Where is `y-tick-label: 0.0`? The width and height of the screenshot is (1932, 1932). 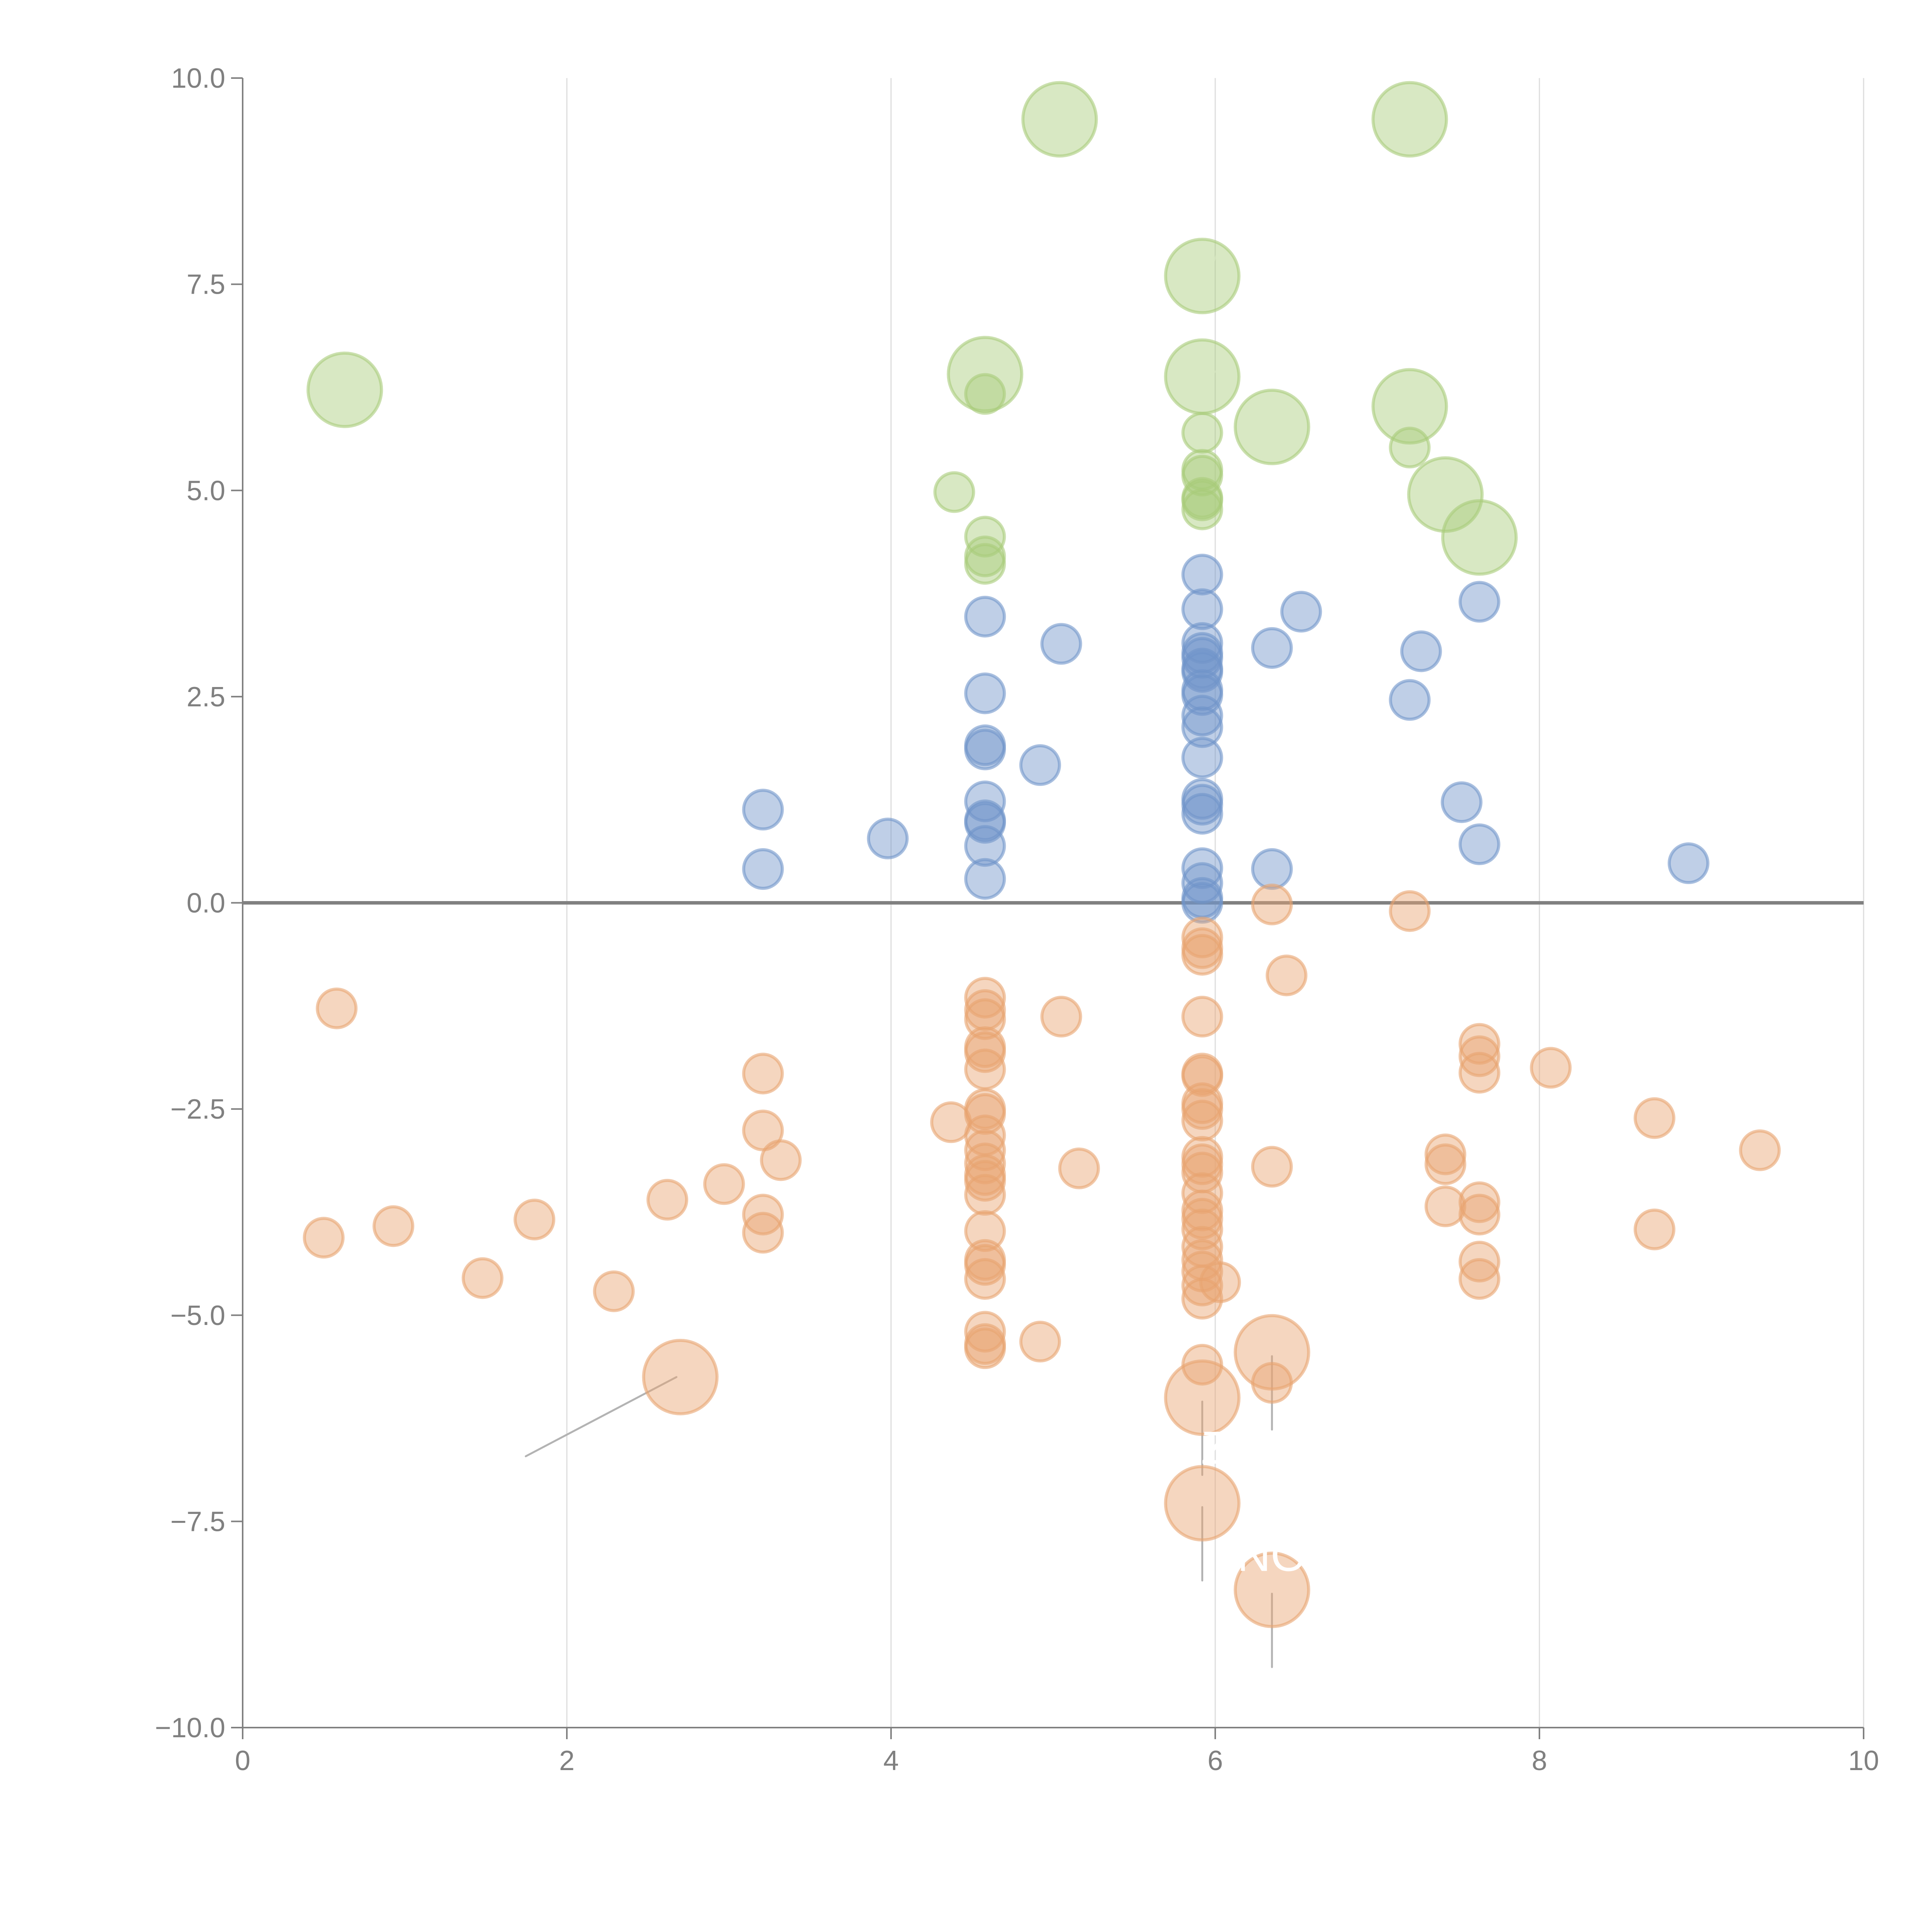 y-tick-label: 0.0 is located at coordinates (206, 904).